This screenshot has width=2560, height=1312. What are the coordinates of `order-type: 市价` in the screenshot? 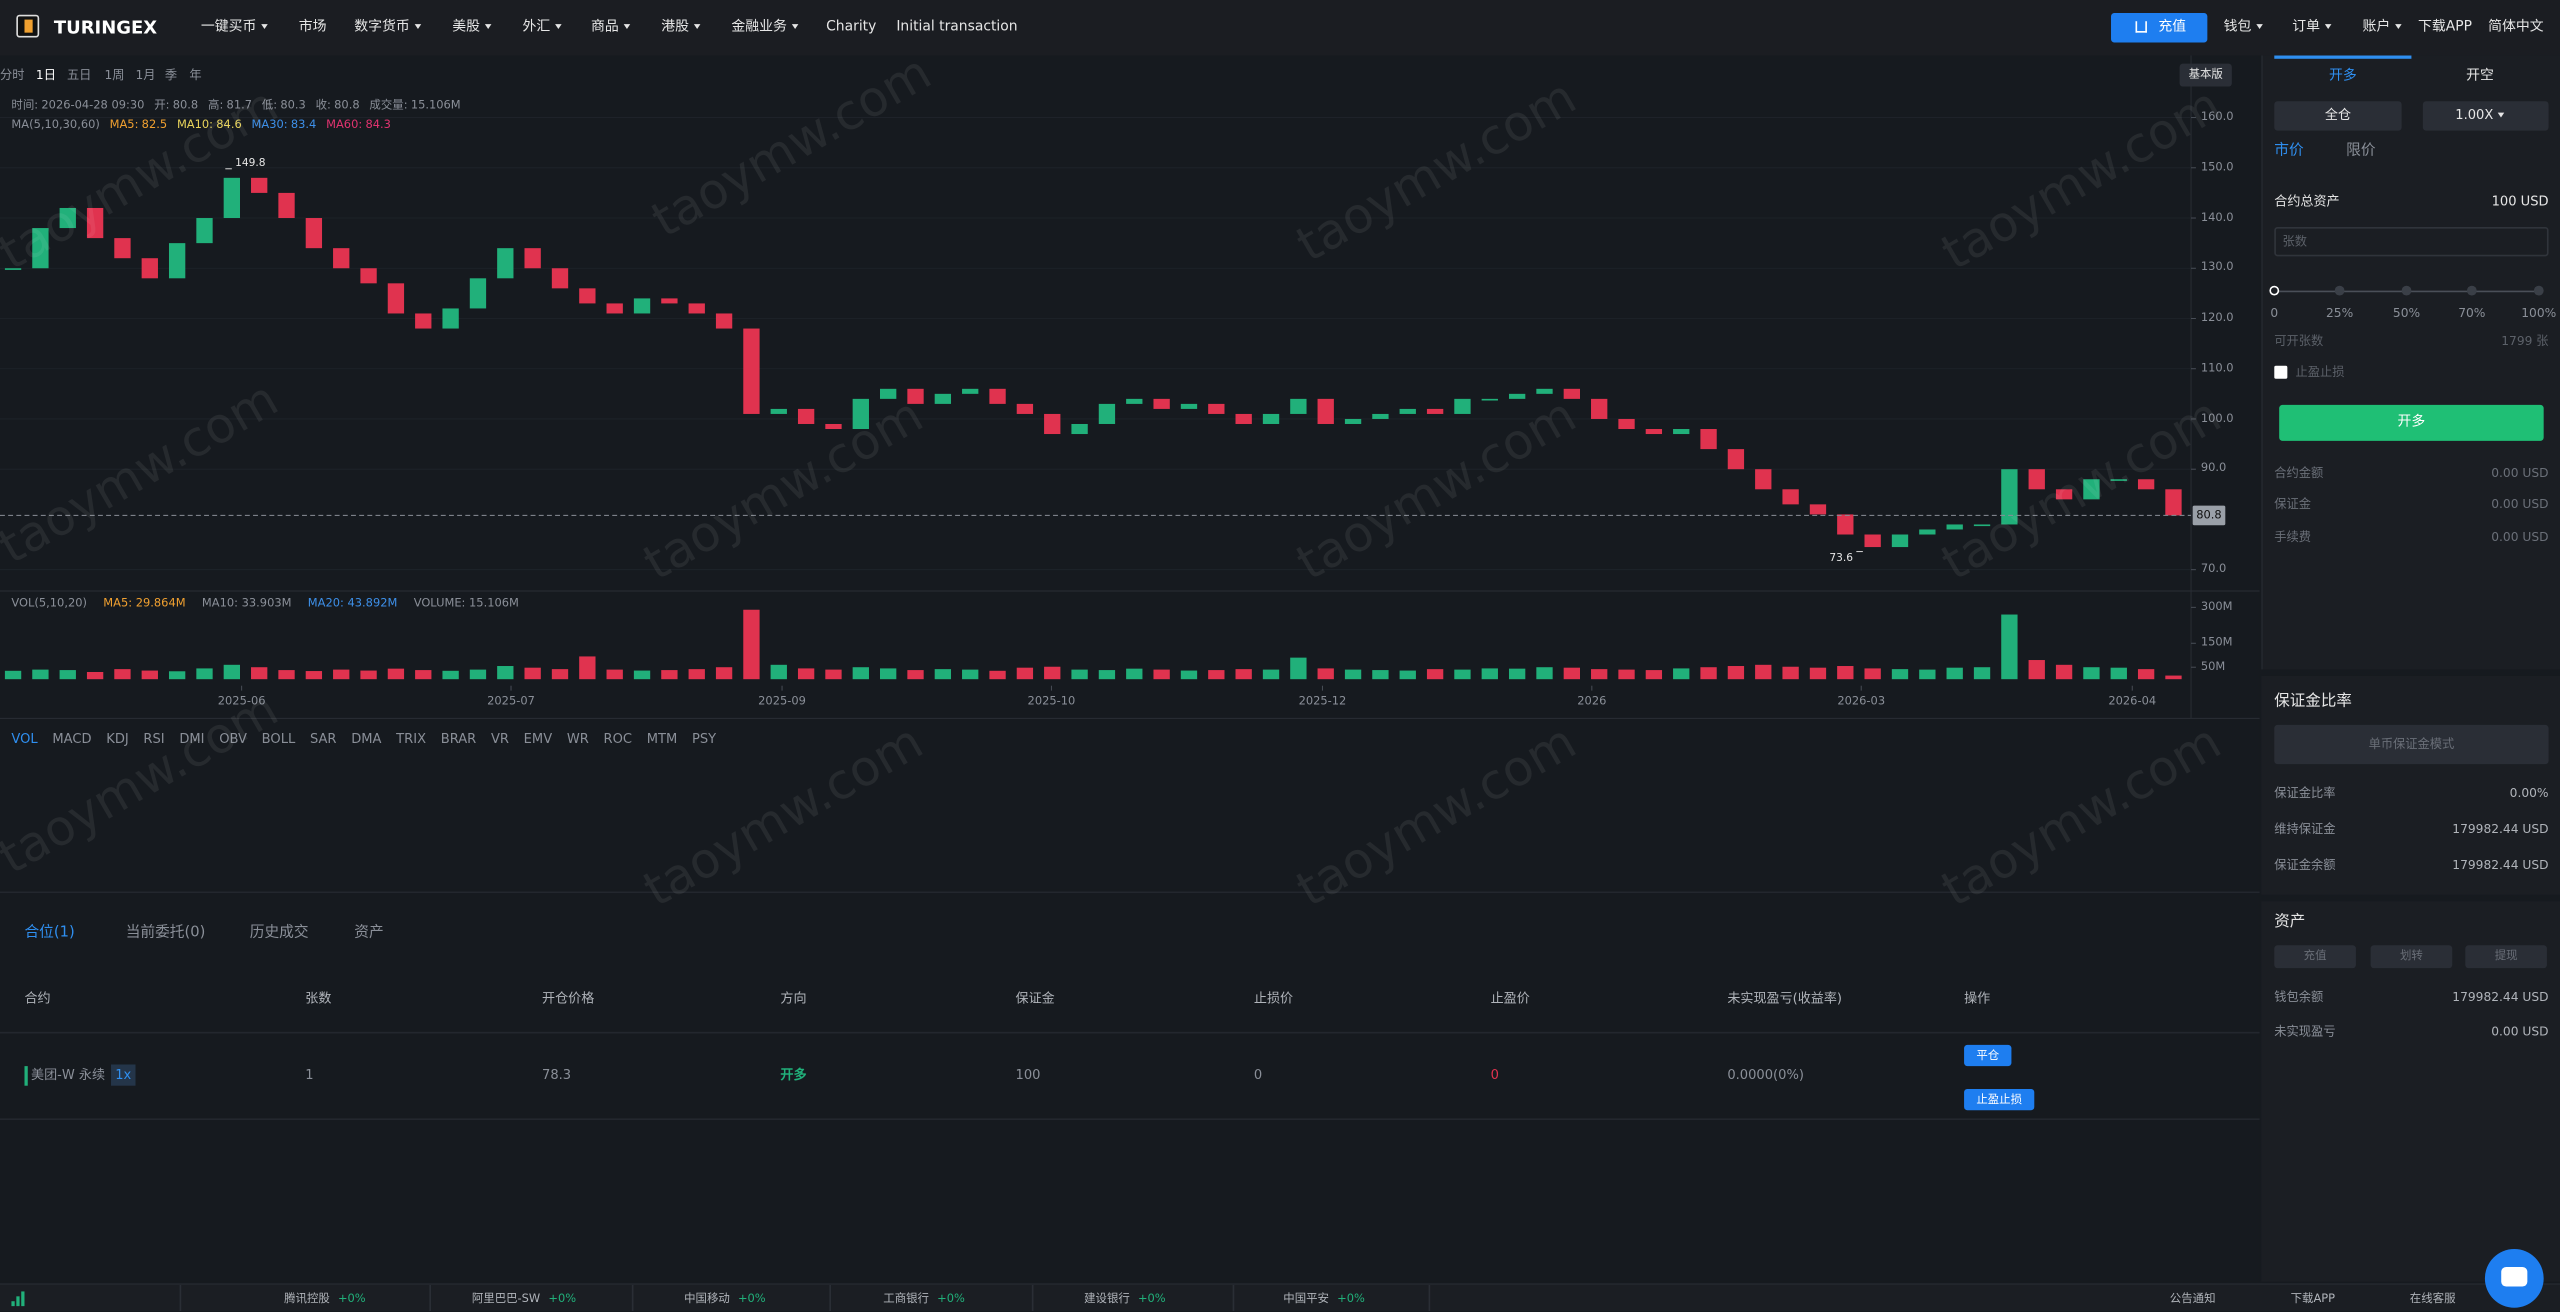 It's located at (2289, 151).